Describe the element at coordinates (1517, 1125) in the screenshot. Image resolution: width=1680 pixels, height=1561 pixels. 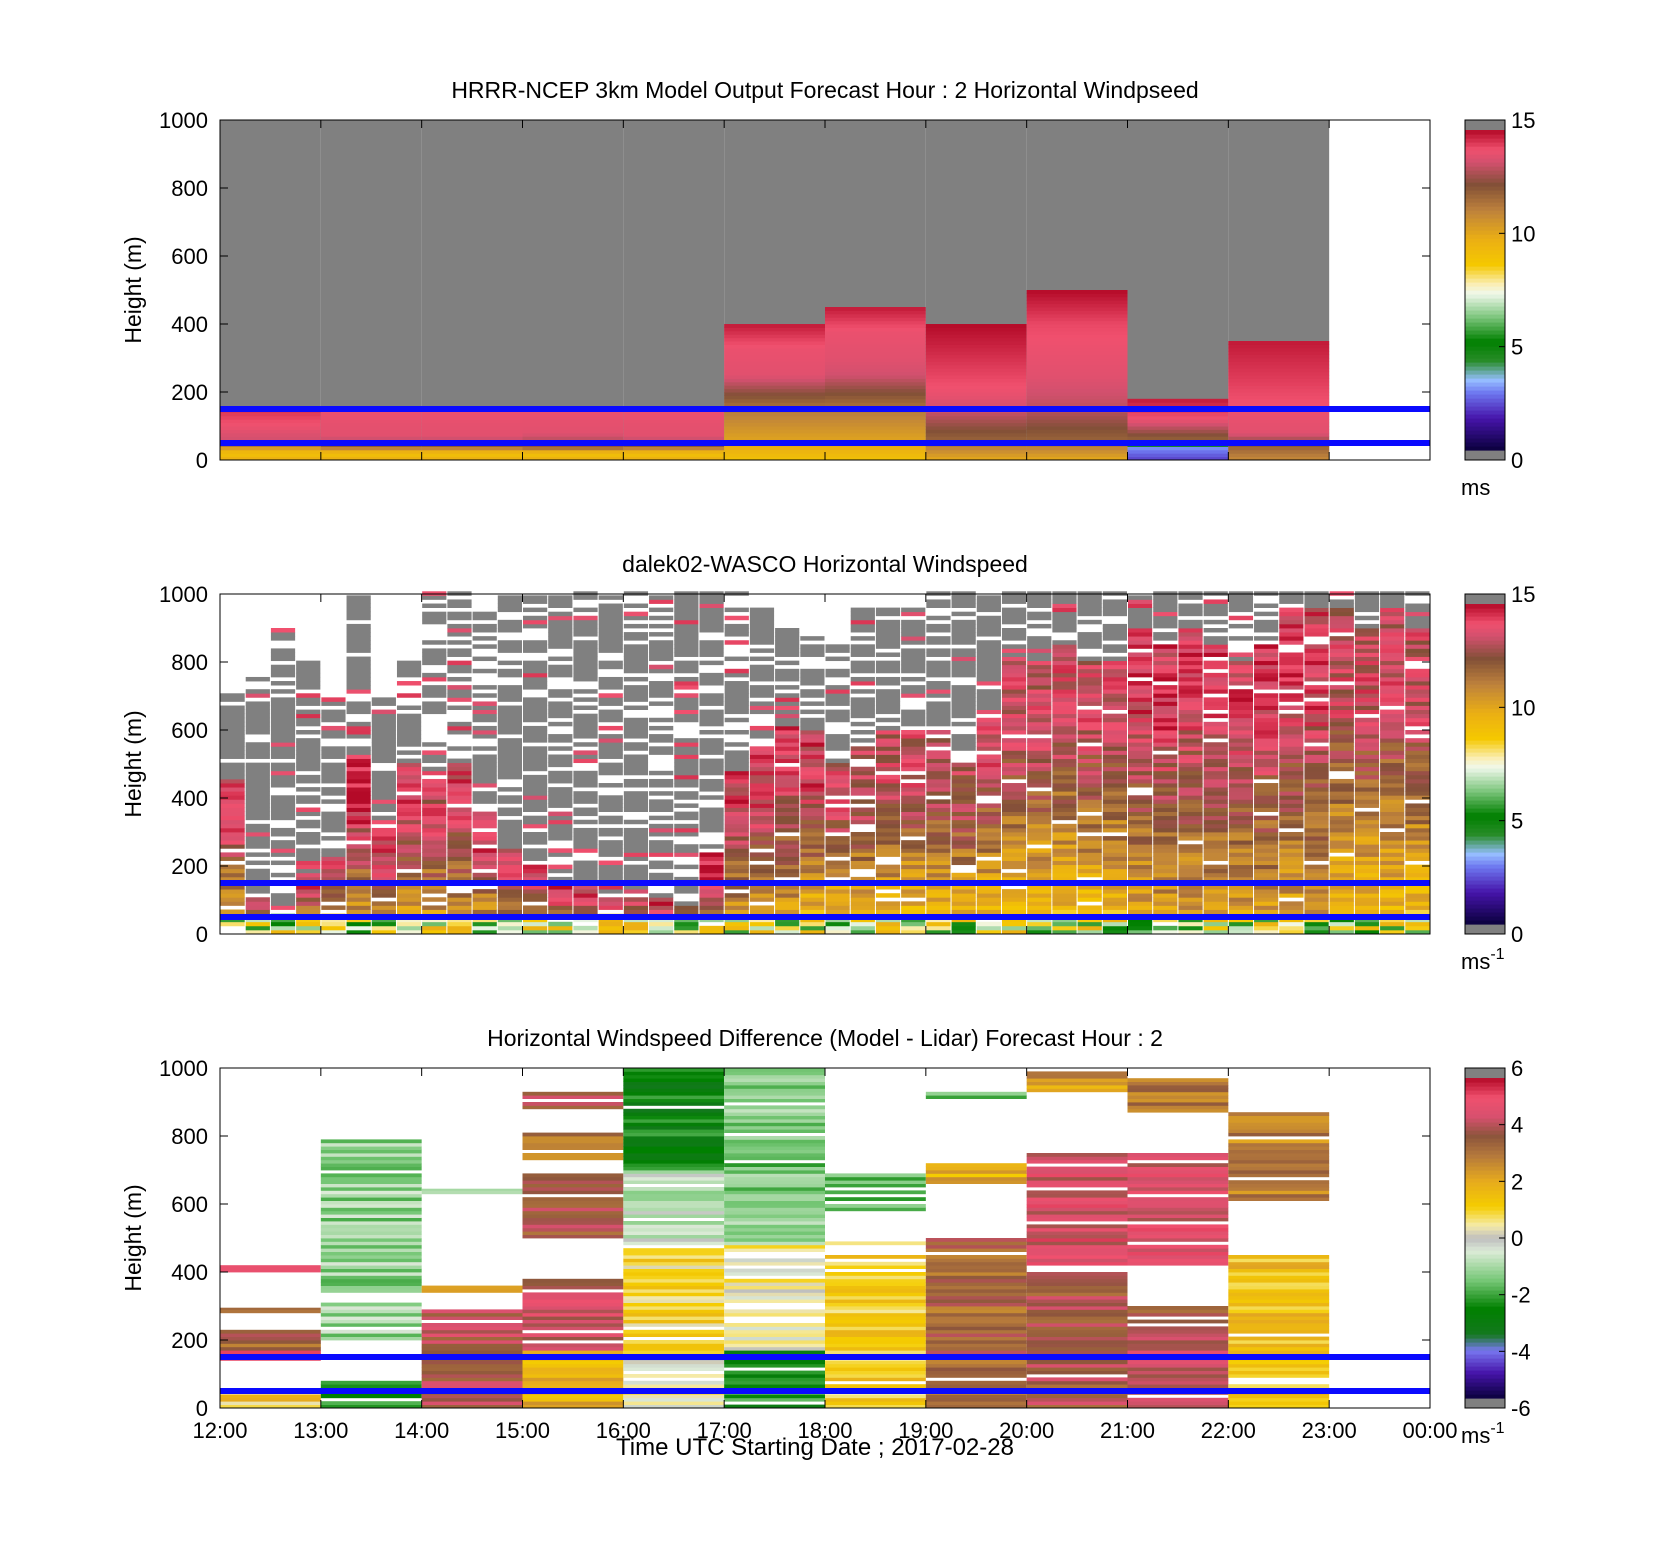
I see `colorbar-tick-label: 4` at that location.